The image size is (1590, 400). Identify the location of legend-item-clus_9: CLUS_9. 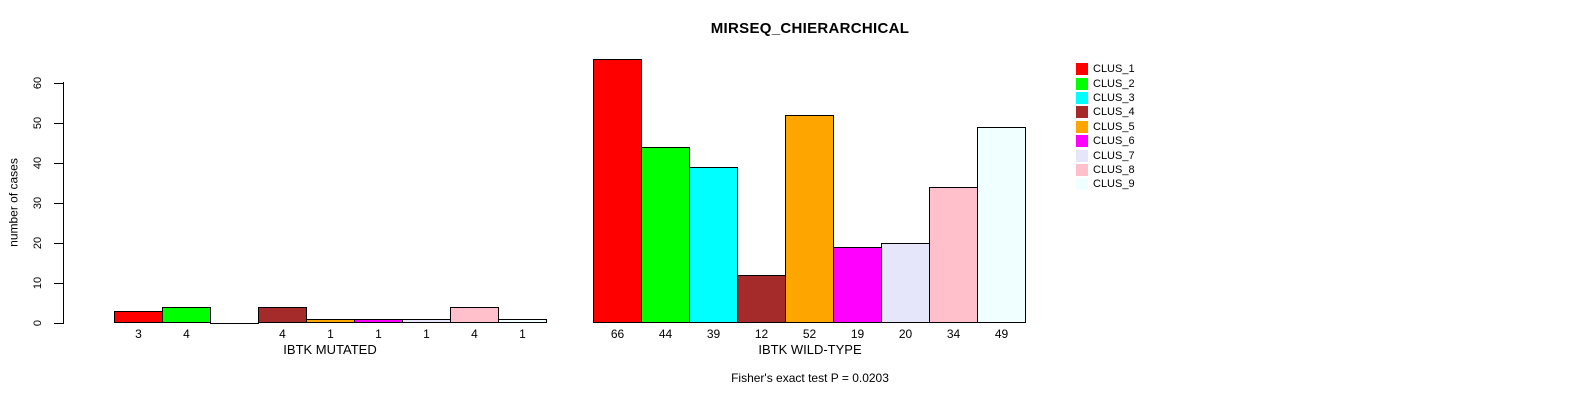
(1105, 184).